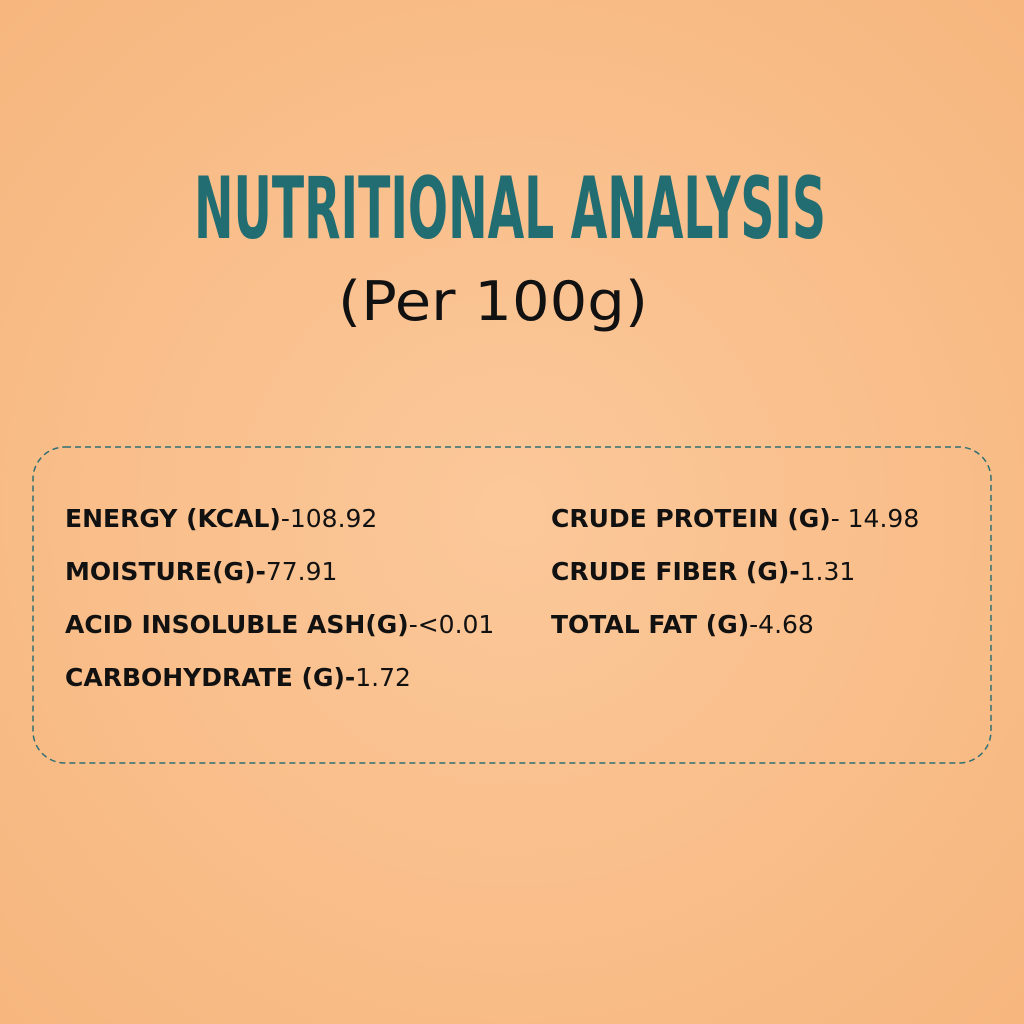 The height and width of the screenshot is (1024, 1024). What do you see at coordinates (691, 518) in the screenshot?
I see `nutrient-label: CRUDE PROTEIN (G)` at bounding box center [691, 518].